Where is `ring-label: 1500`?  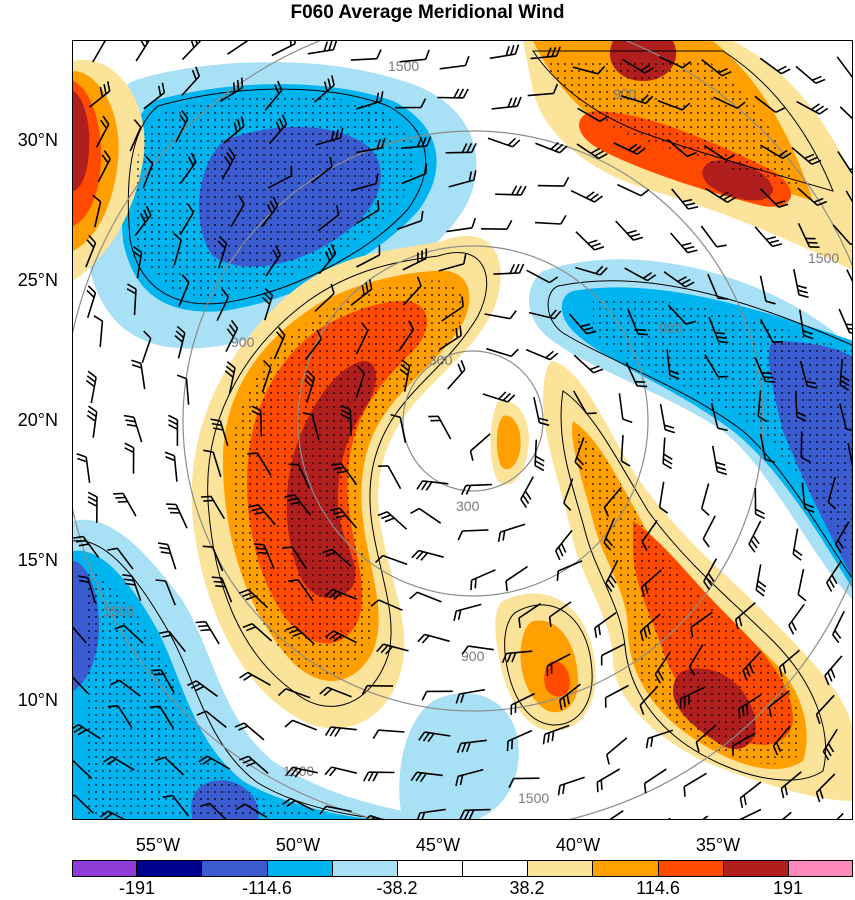 ring-label: 1500 is located at coordinates (403, 66).